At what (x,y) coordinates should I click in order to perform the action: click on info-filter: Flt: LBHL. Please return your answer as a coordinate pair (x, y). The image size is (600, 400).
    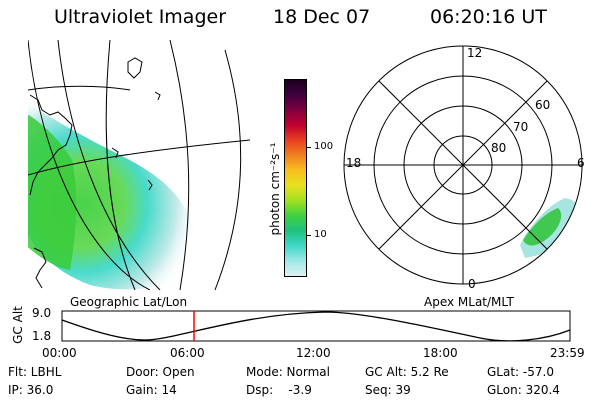
    Looking at the image, I should click on (35, 372).